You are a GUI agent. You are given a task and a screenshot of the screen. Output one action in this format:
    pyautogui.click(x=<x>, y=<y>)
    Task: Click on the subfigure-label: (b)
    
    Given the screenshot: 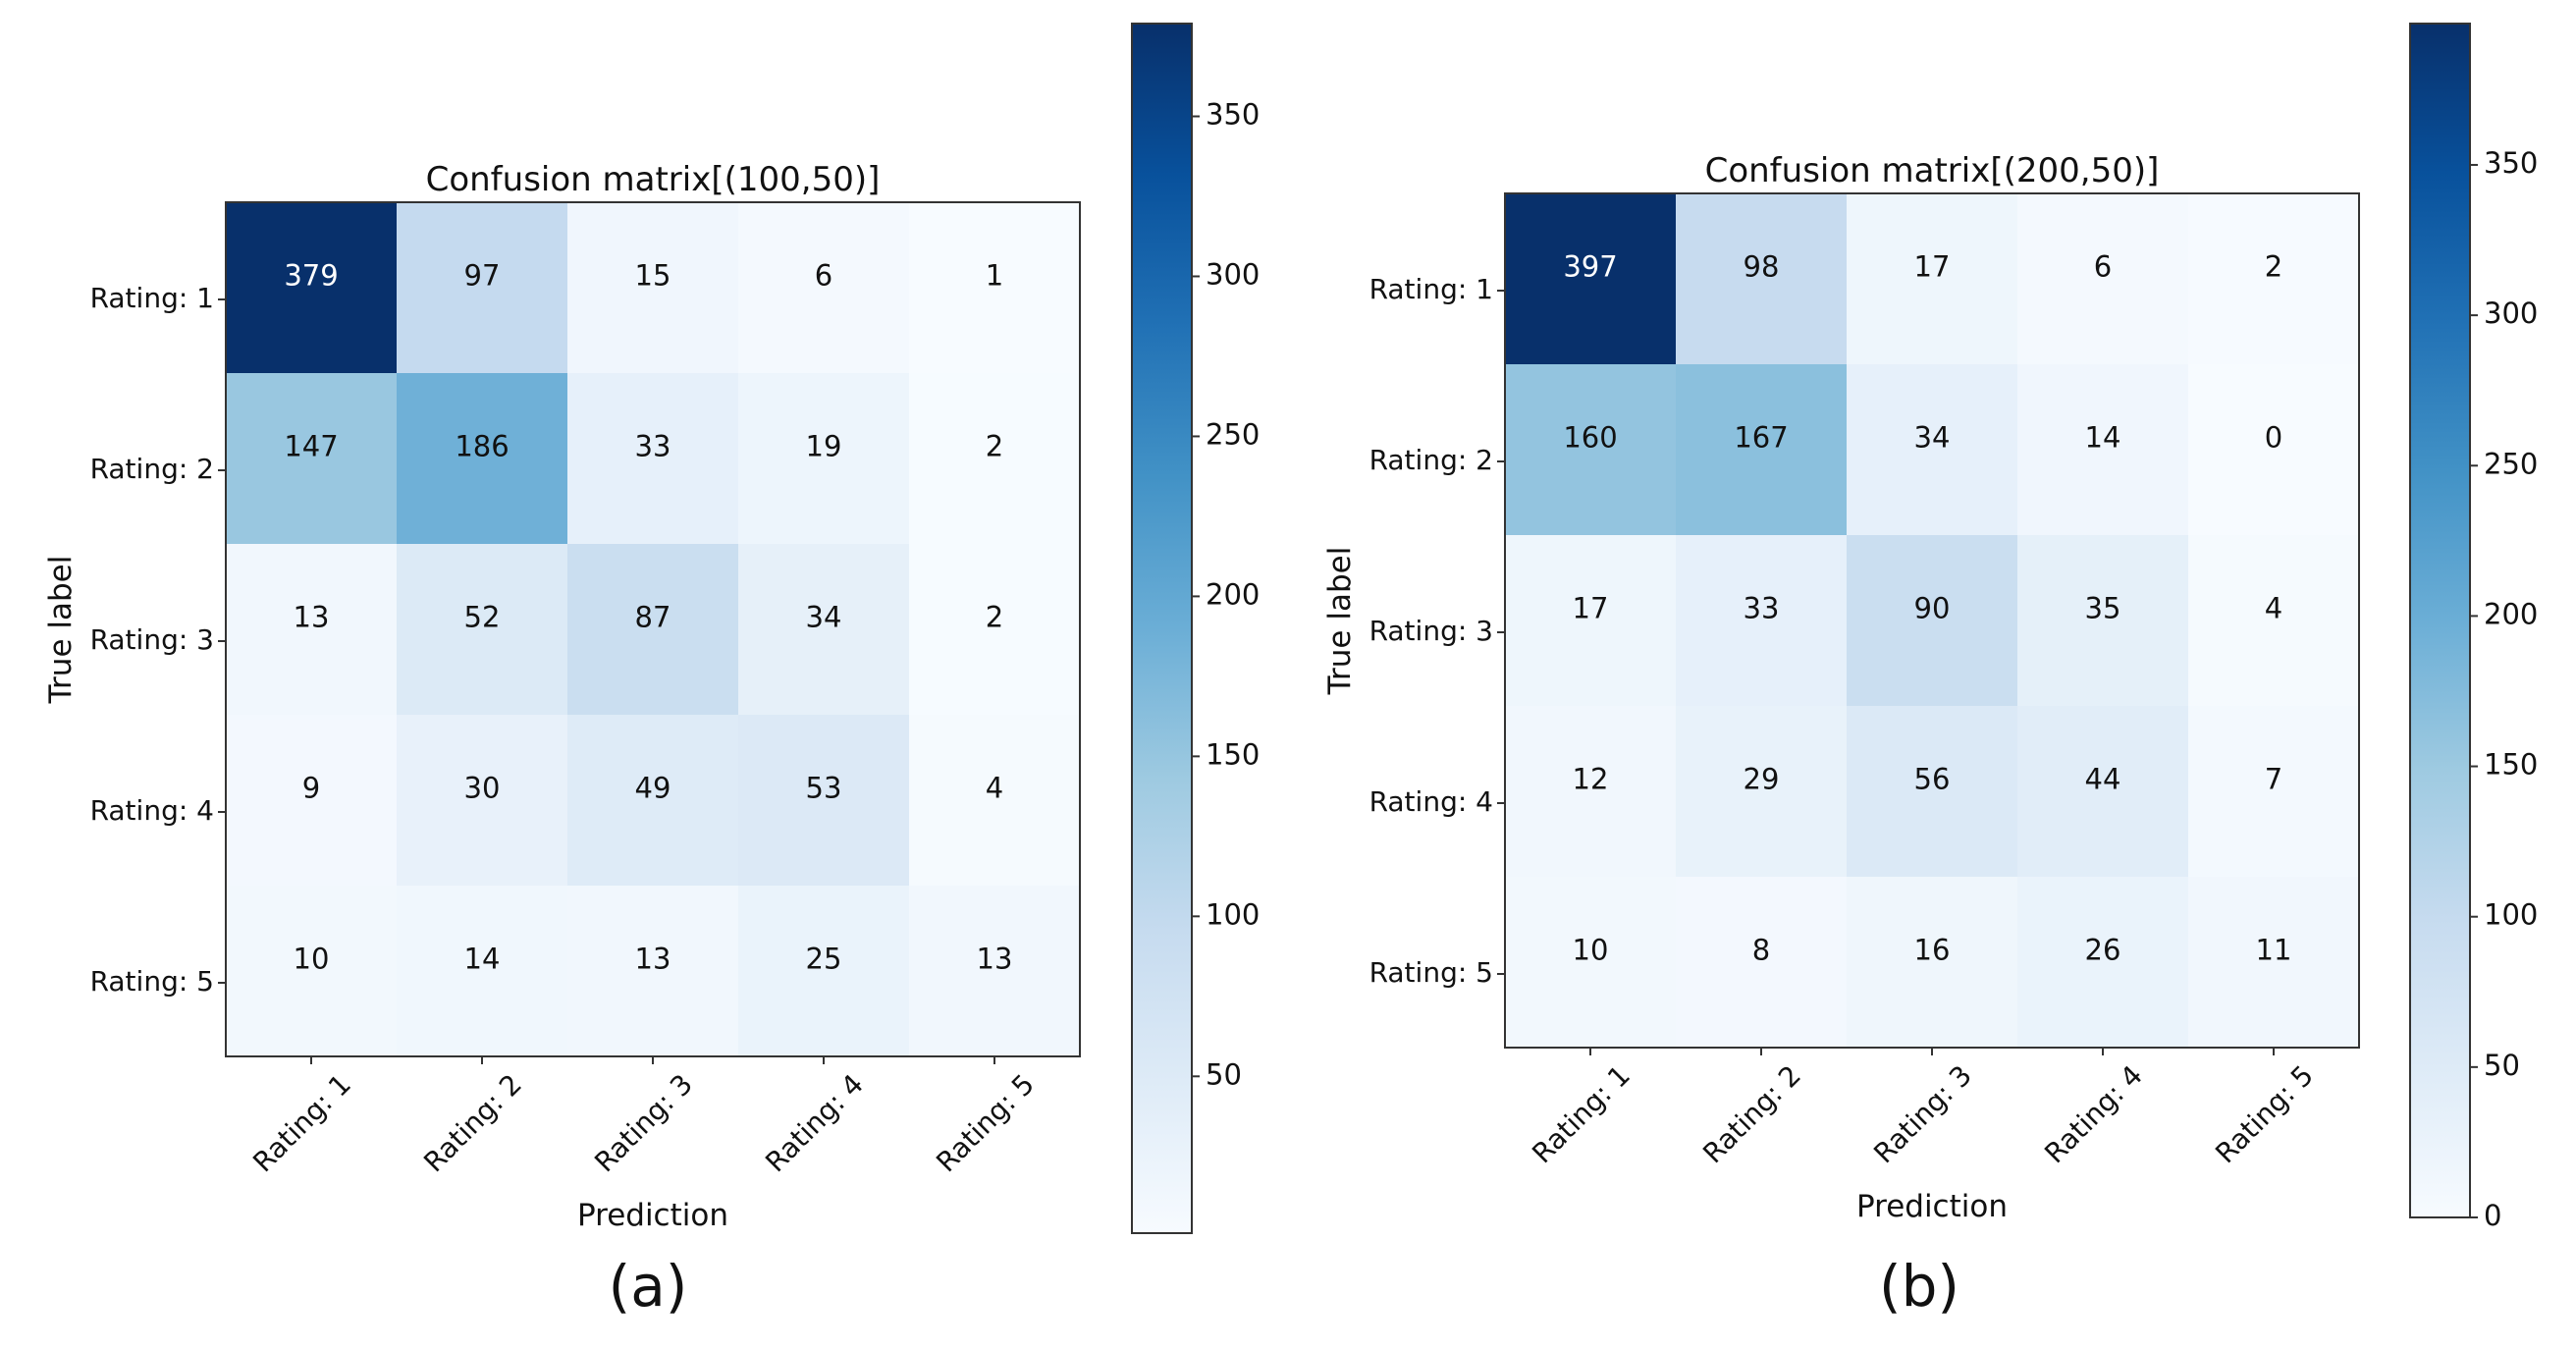 What is the action you would take?
    pyautogui.click(x=1919, y=1286)
    